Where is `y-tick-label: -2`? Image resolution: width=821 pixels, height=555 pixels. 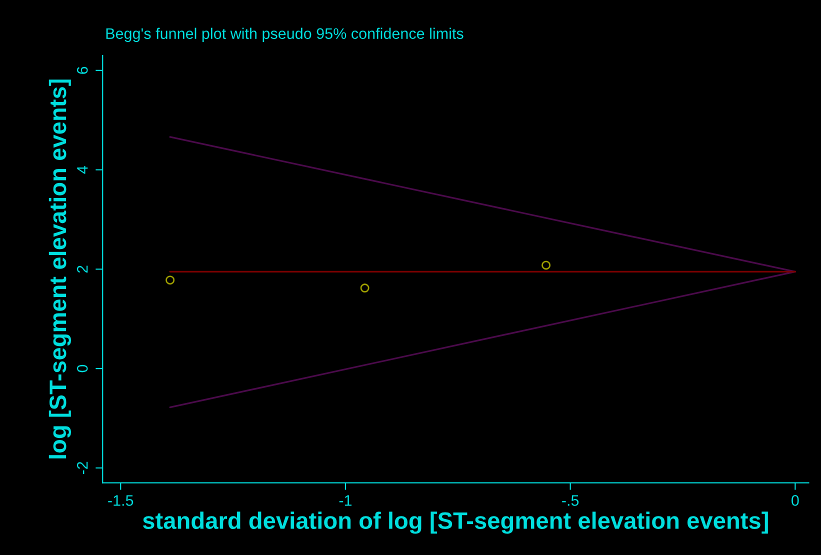 y-tick-label: -2 is located at coordinates (82, 468).